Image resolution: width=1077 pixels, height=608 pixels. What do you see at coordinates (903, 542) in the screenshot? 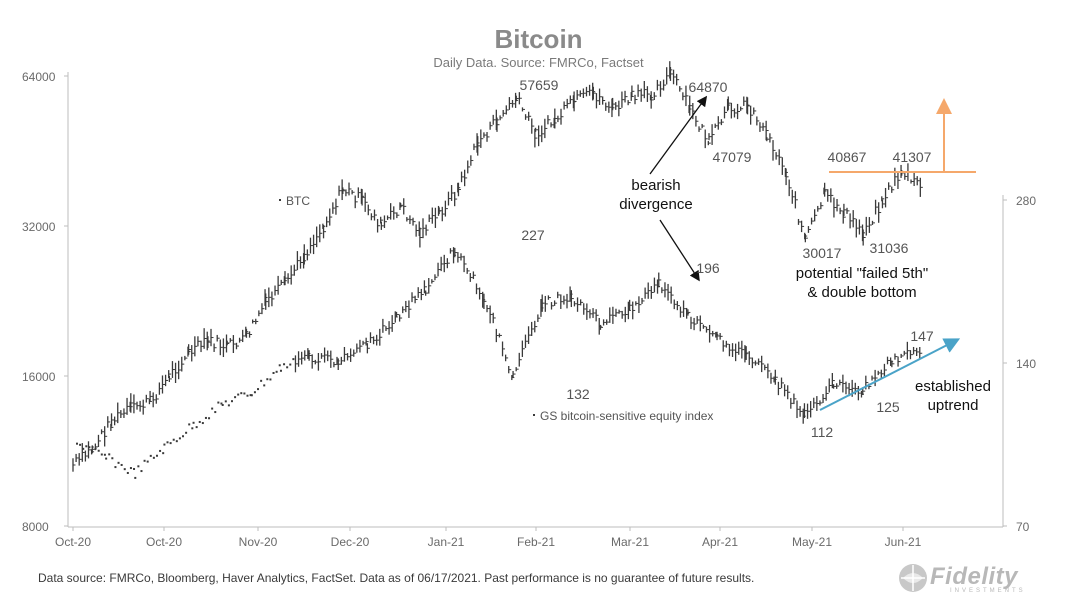
I see `x-tick-label: Jun-21` at bounding box center [903, 542].